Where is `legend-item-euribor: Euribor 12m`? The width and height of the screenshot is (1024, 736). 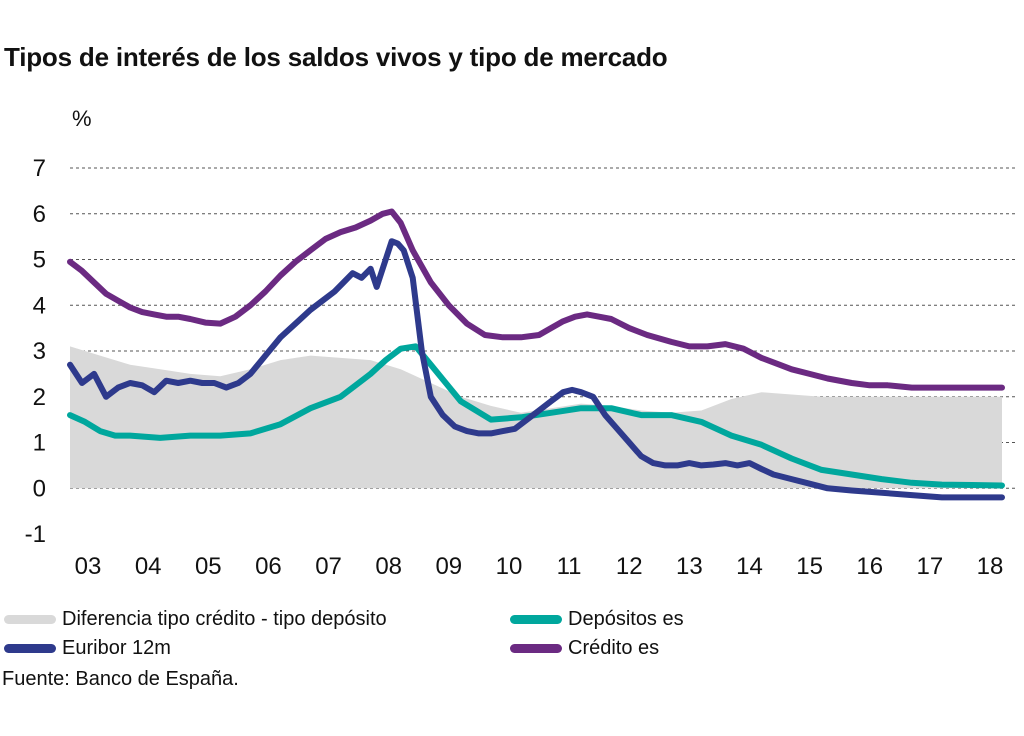 legend-item-euribor: Euribor 12m is located at coordinates (87, 648).